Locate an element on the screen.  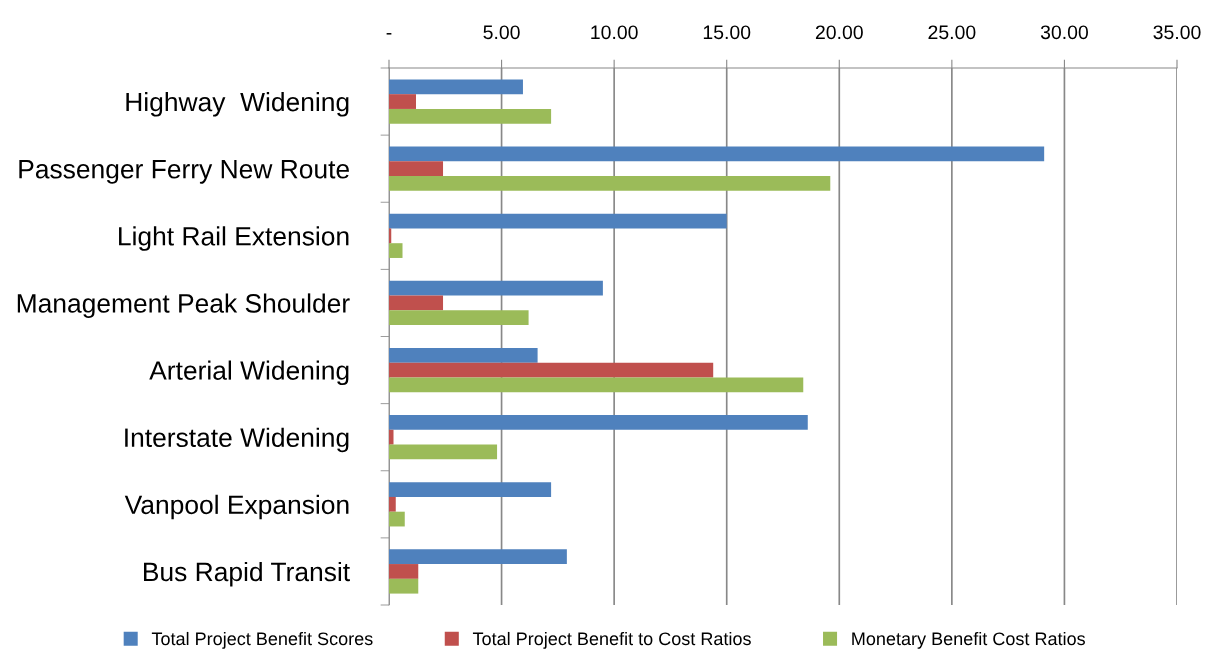
x-tick-label: 30.00 is located at coordinates (1064, 32).